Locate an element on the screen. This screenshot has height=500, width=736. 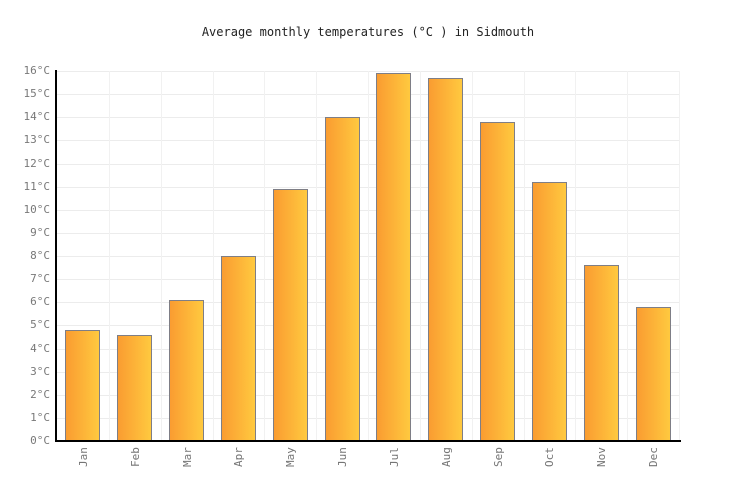
y-tick-label: 12°C is located at coordinates (37, 163).